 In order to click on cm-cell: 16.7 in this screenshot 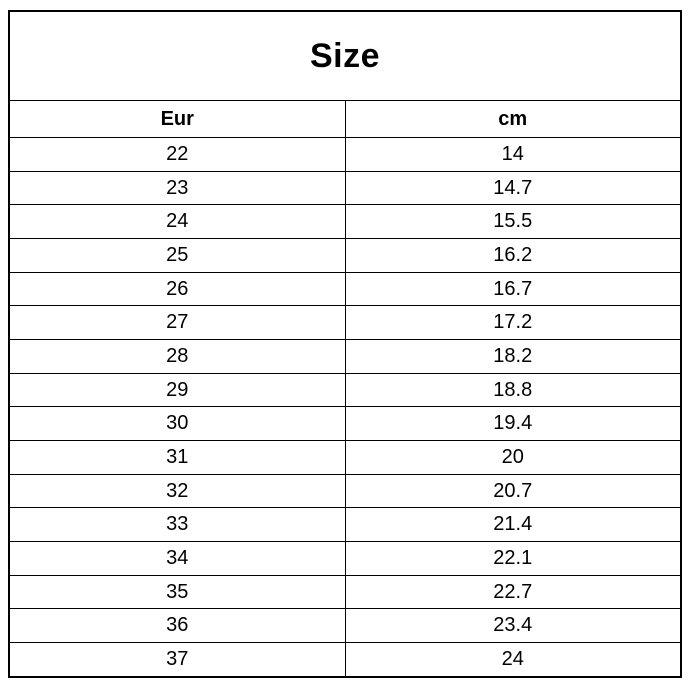, I will do `click(513, 289)`.